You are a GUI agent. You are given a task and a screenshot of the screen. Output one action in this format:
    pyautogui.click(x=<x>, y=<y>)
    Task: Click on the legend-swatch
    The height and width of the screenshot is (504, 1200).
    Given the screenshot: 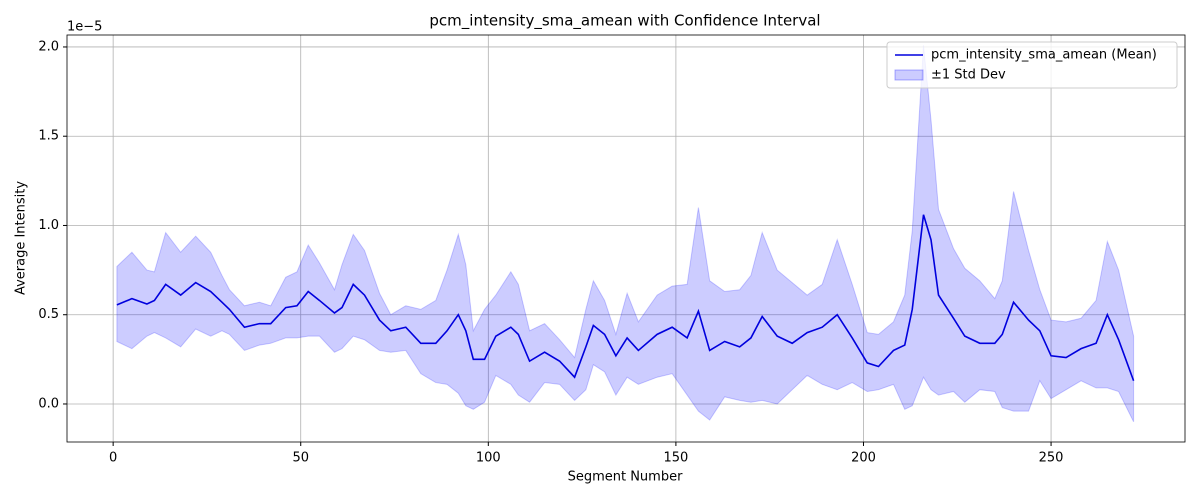 What is the action you would take?
    pyautogui.click(x=909, y=75)
    